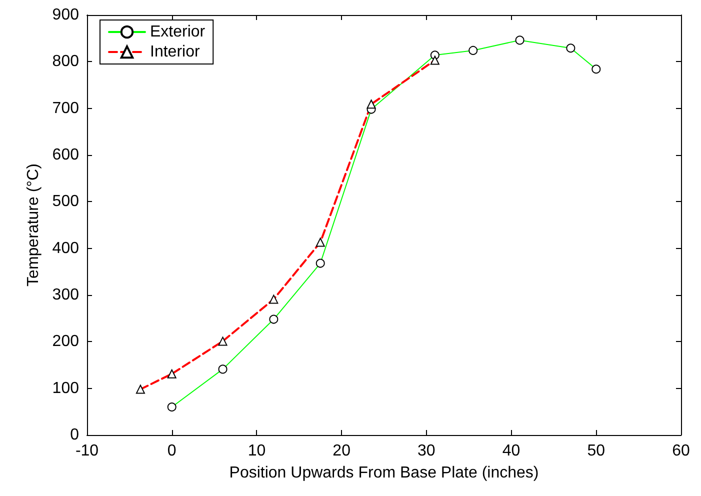  What do you see at coordinates (384, 473) in the screenshot?
I see `x-axis-title: Position Upwards From Base Plate (inches)` at bounding box center [384, 473].